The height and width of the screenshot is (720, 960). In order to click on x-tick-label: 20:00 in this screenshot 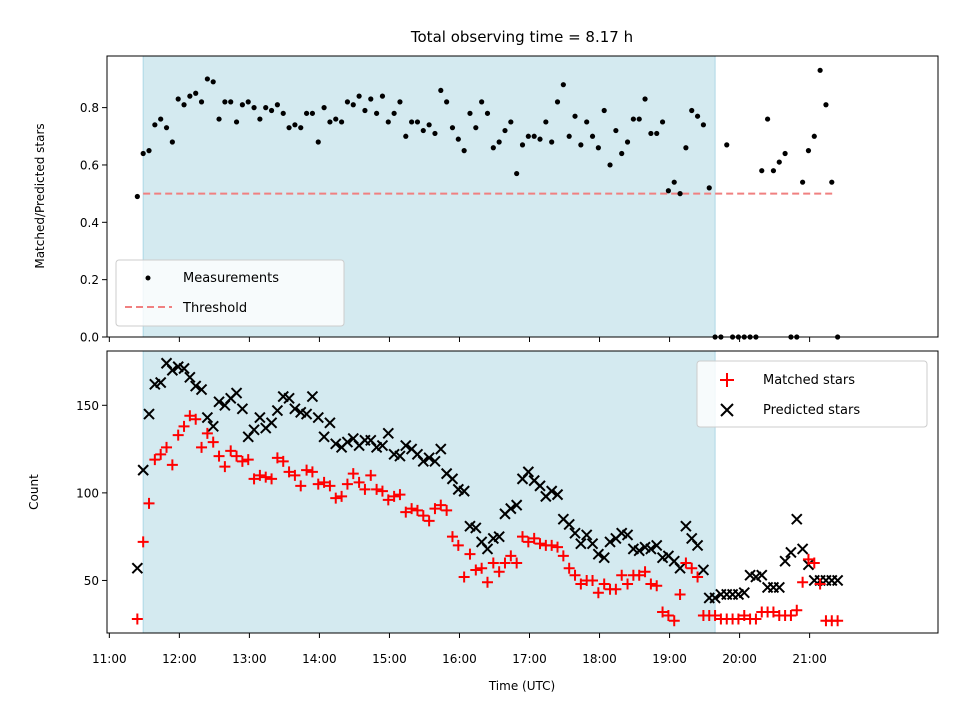, I will do `click(739, 659)`.